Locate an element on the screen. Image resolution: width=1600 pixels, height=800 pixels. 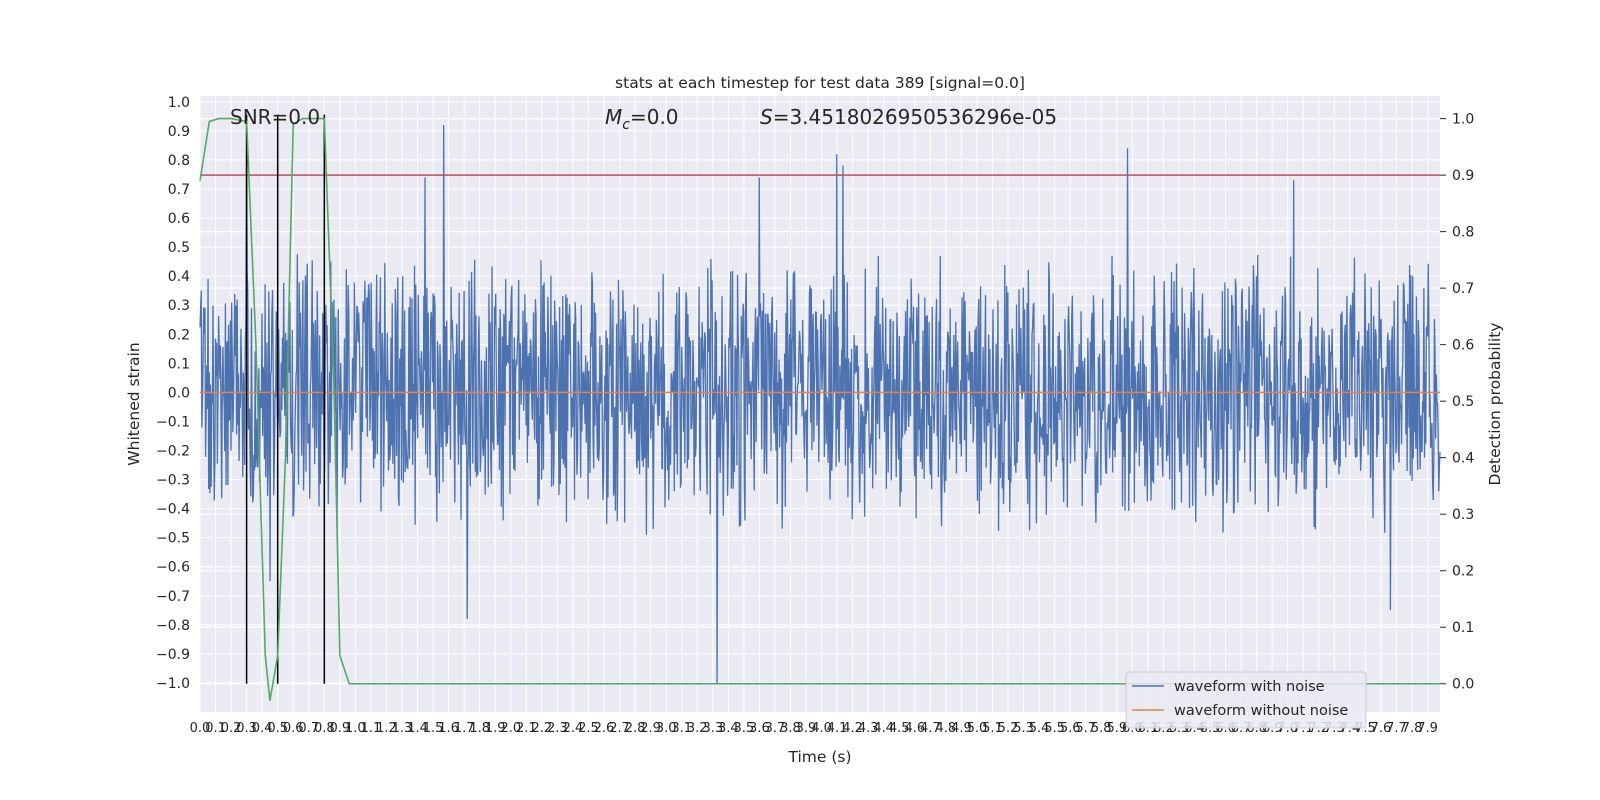
y2-tick-label: 0.0 is located at coordinates (1463, 685).